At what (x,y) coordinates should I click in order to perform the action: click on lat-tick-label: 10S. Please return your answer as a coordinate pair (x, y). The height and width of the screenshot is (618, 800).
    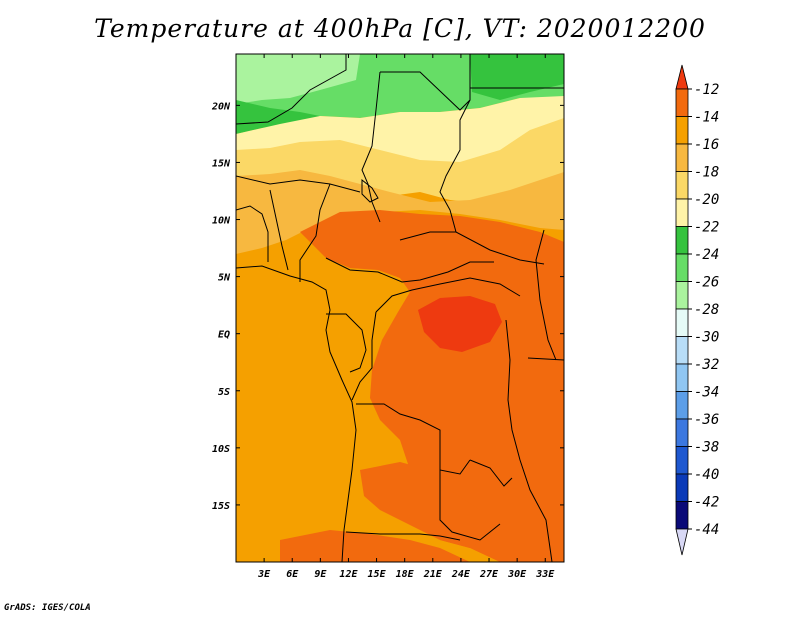
    Looking at the image, I should click on (221, 449).